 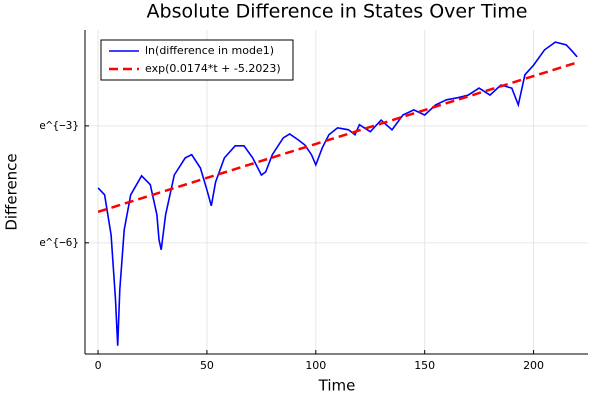 I want to click on x-tick-label: 200, so click(x=533, y=365).